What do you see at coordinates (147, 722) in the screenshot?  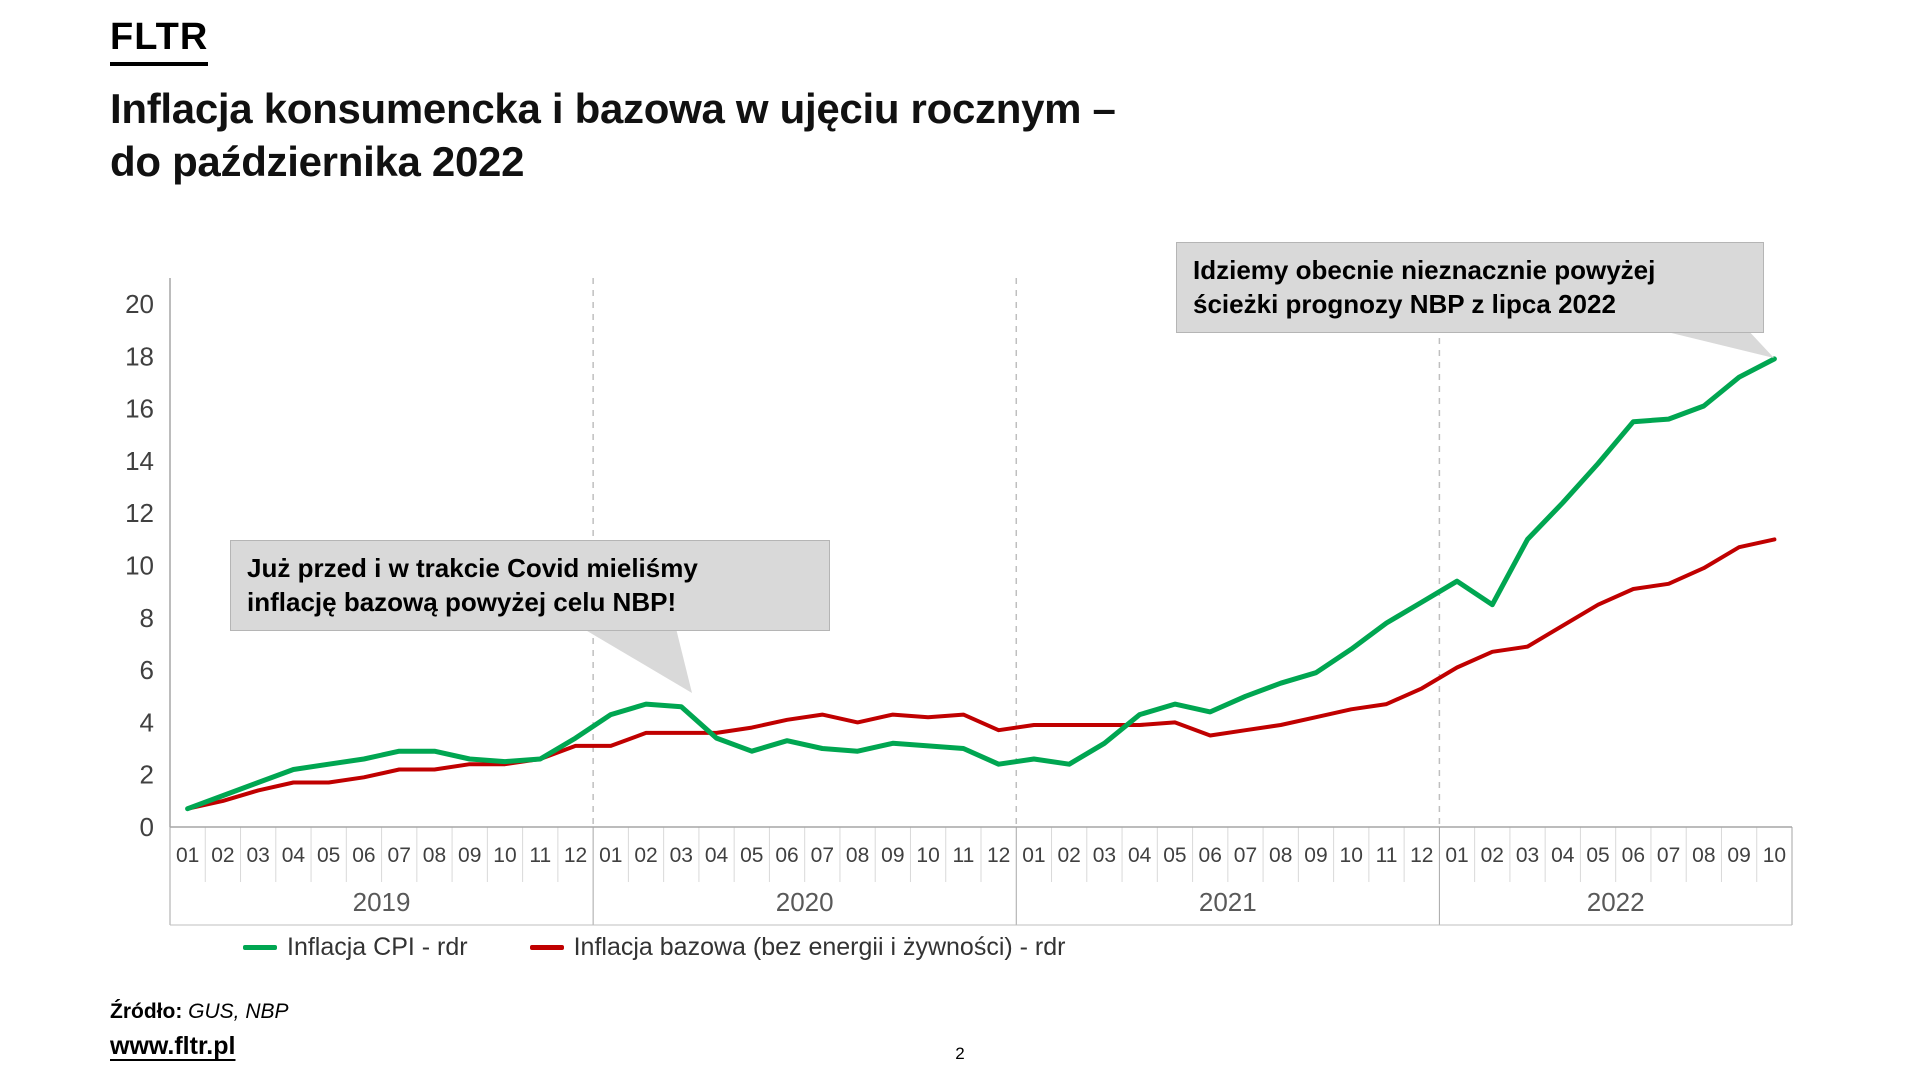 I see `y-axis-tick-label: 4` at bounding box center [147, 722].